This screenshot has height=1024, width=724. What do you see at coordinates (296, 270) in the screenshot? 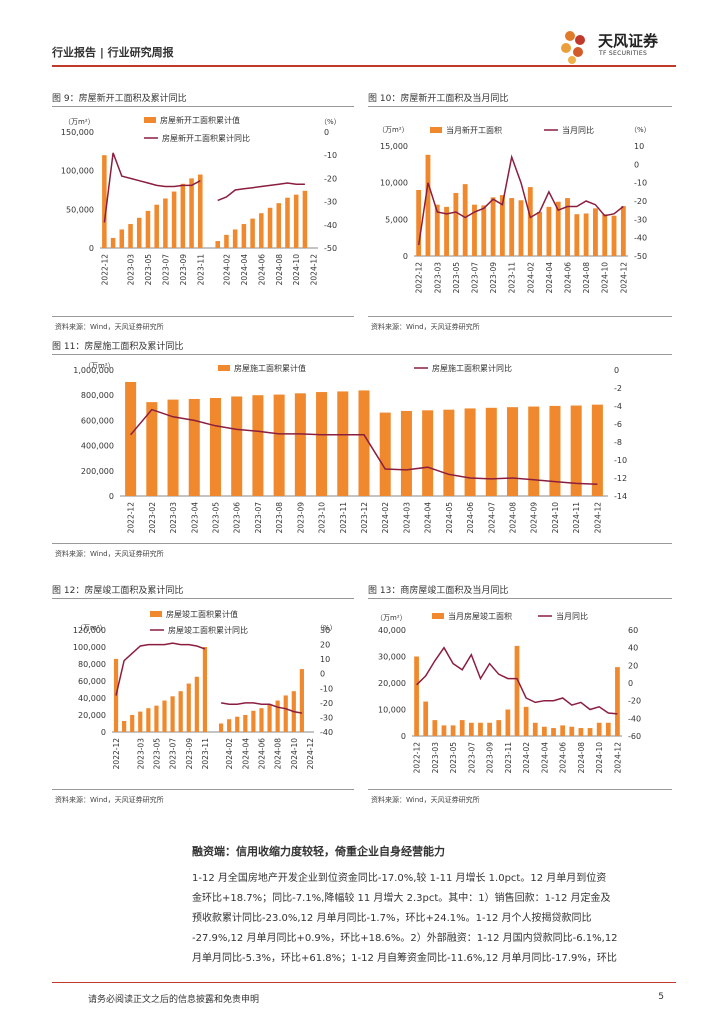
I see `fig9-xtick: 2024-10` at bounding box center [296, 270].